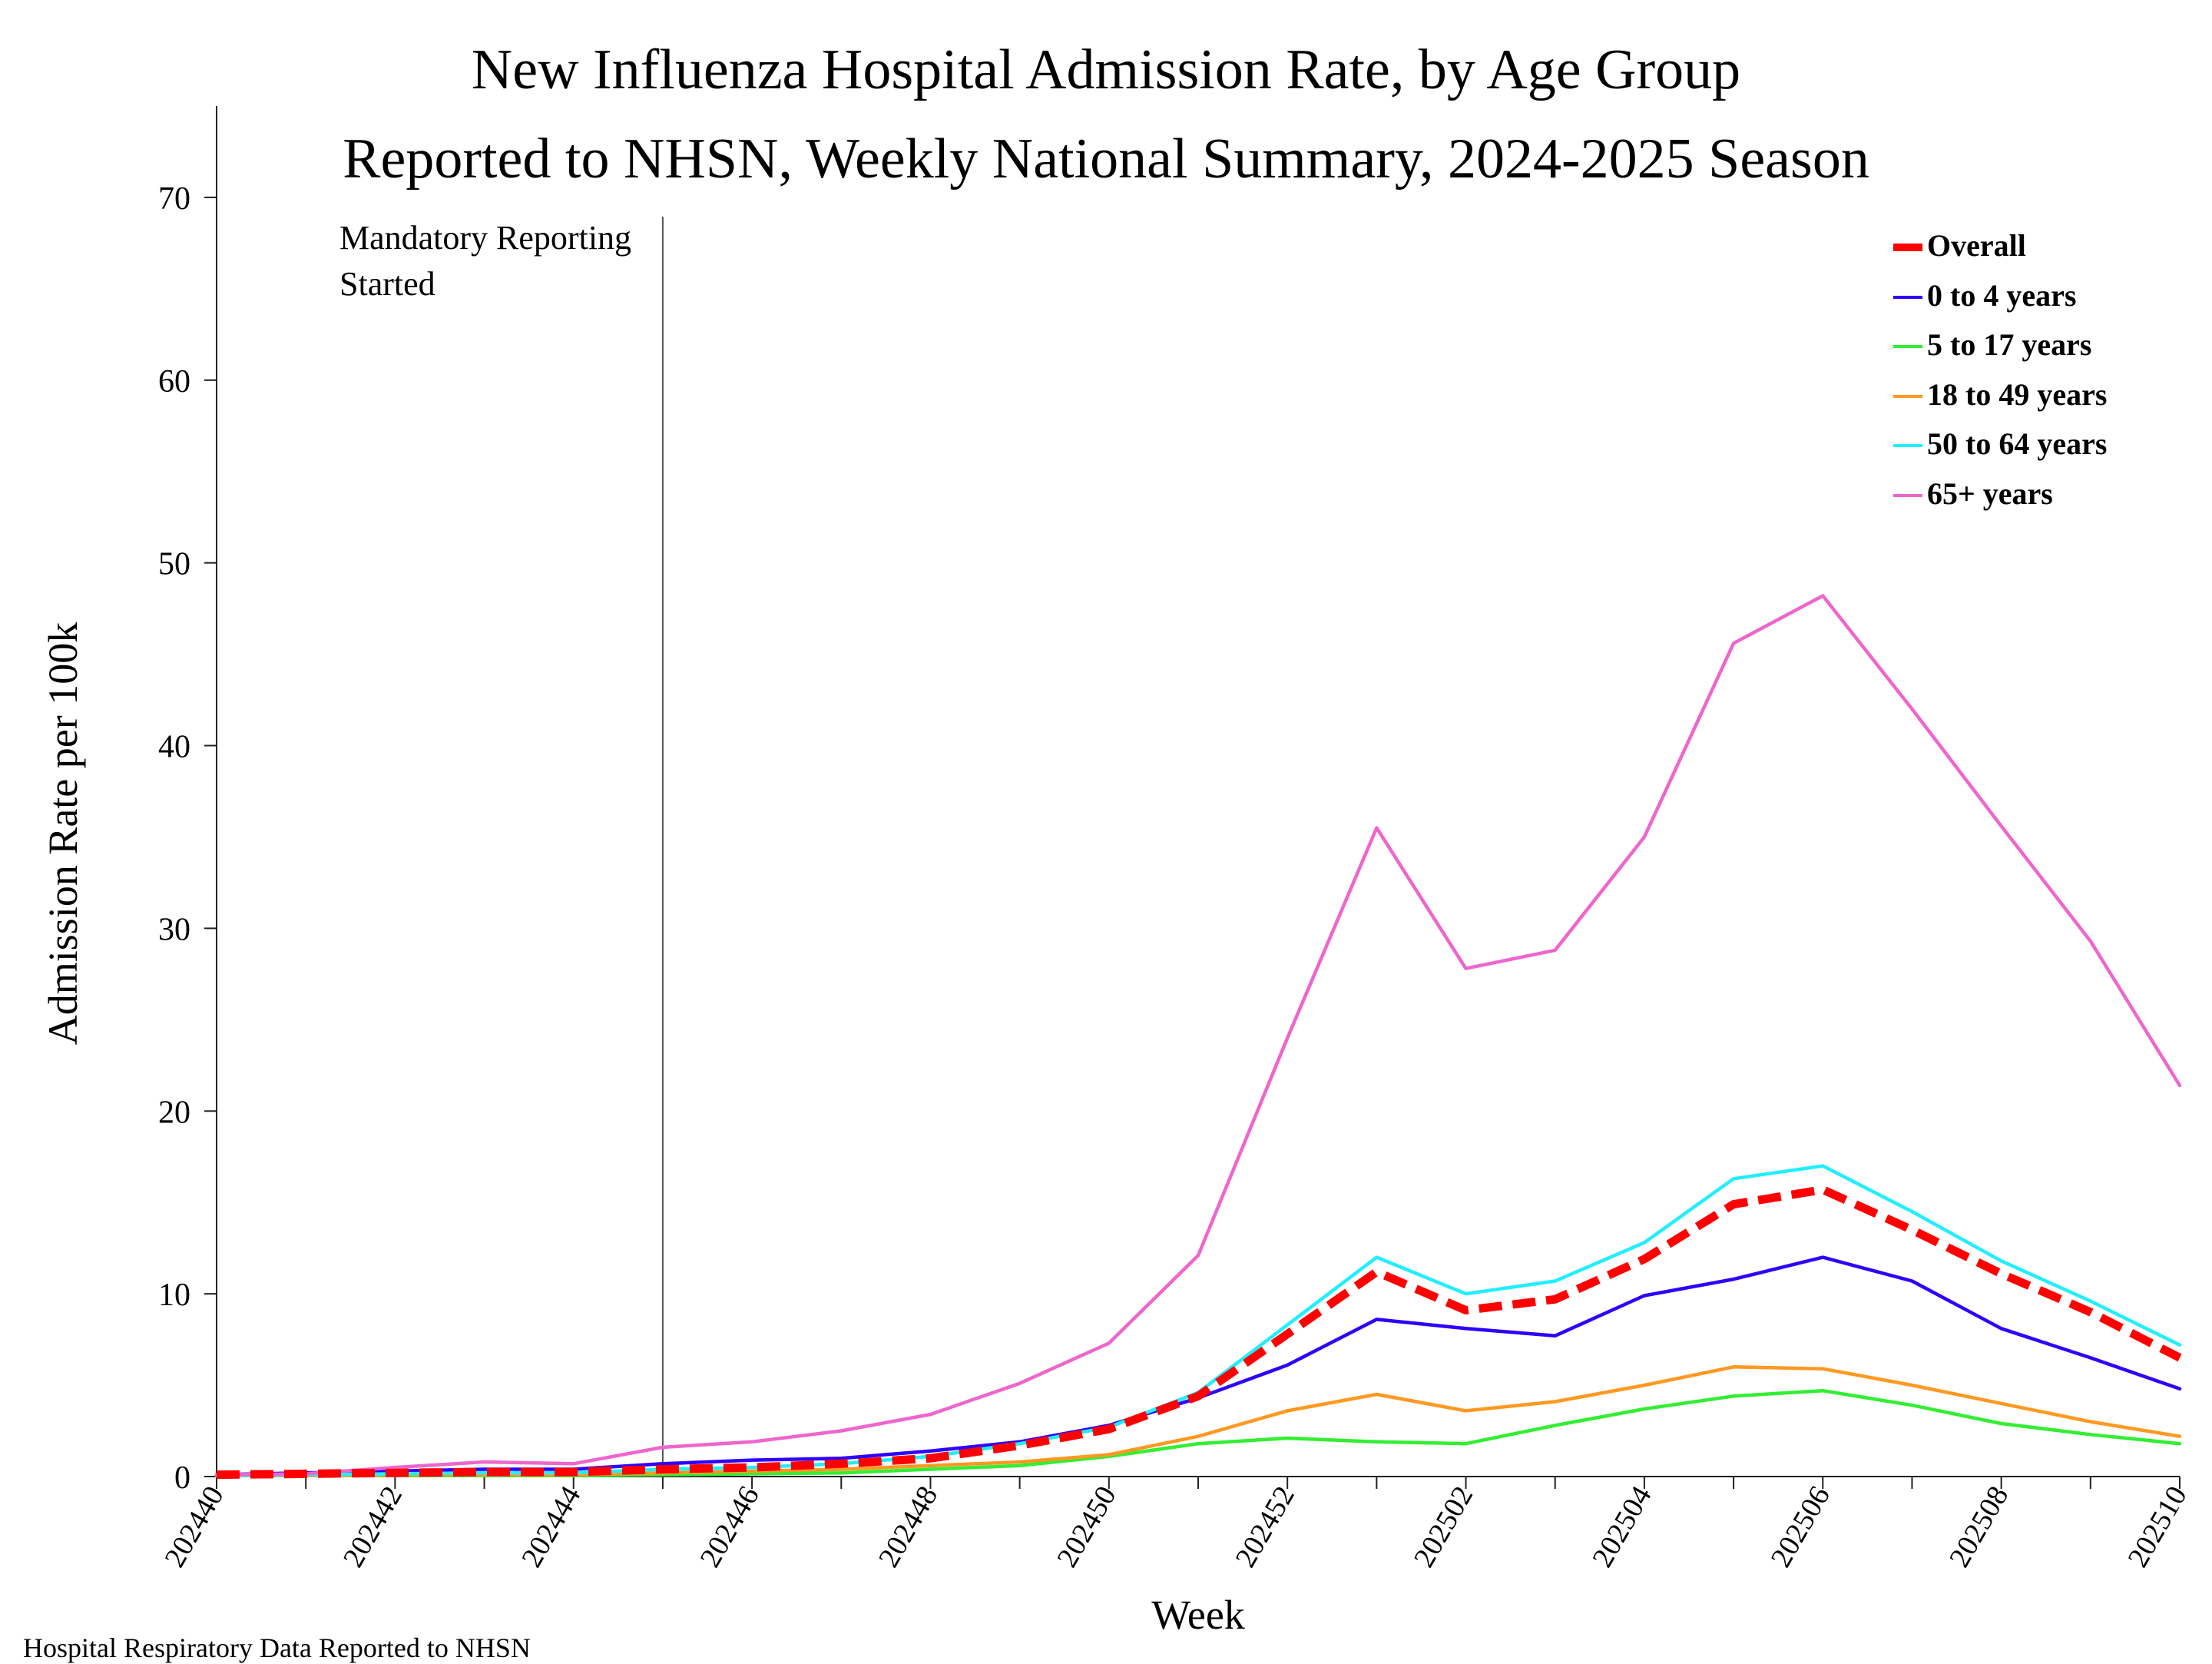  What do you see at coordinates (174, 564) in the screenshot?
I see `y-tick-label: 50` at bounding box center [174, 564].